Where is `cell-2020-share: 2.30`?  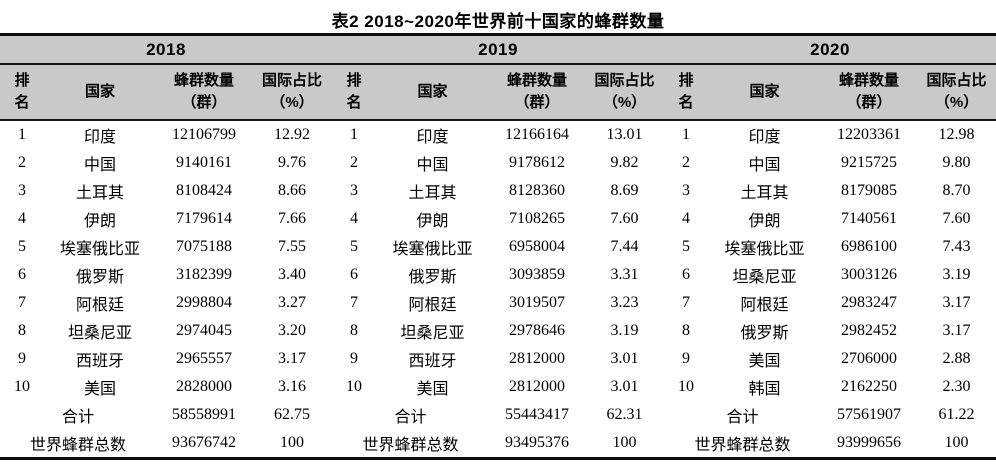
cell-2020-share: 2.30 is located at coordinates (956, 386).